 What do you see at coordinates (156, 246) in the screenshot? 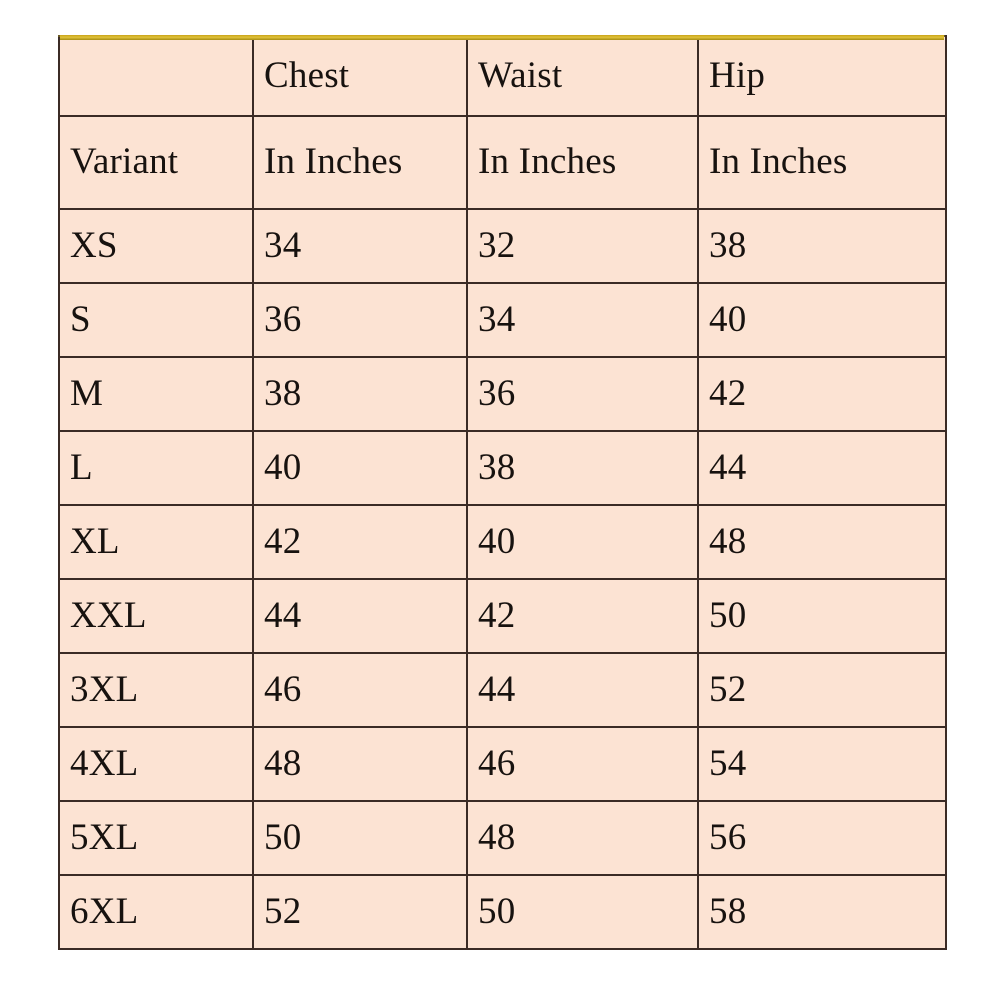
I see `cell-variant: XS` at bounding box center [156, 246].